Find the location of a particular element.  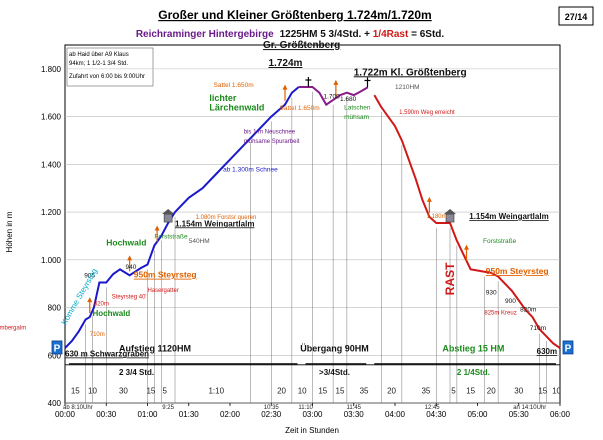

profile-crossing-line is located at coordinates (333, 96).